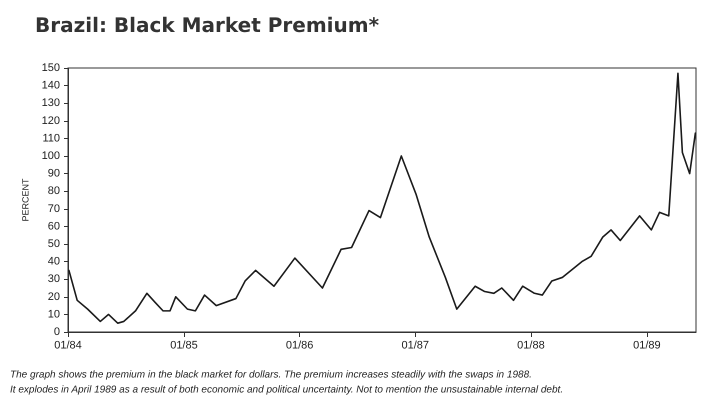 The image size is (708, 416). I want to click on y-tick-label: 50, so click(54, 244).